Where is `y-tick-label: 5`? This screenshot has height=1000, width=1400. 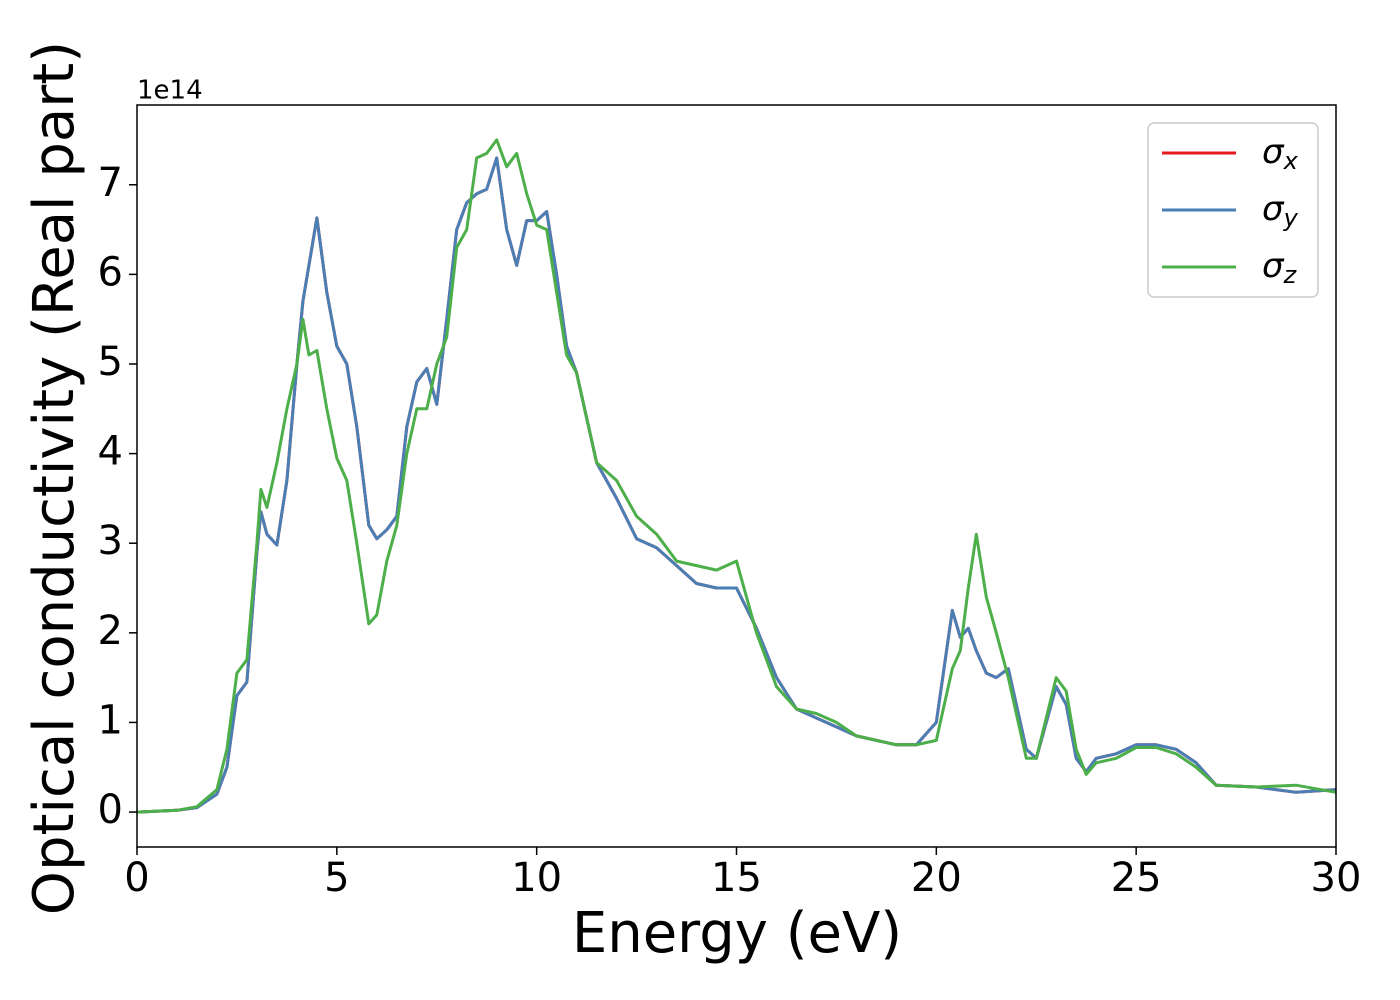 y-tick-label: 5 is located at coordinates (110, 362).